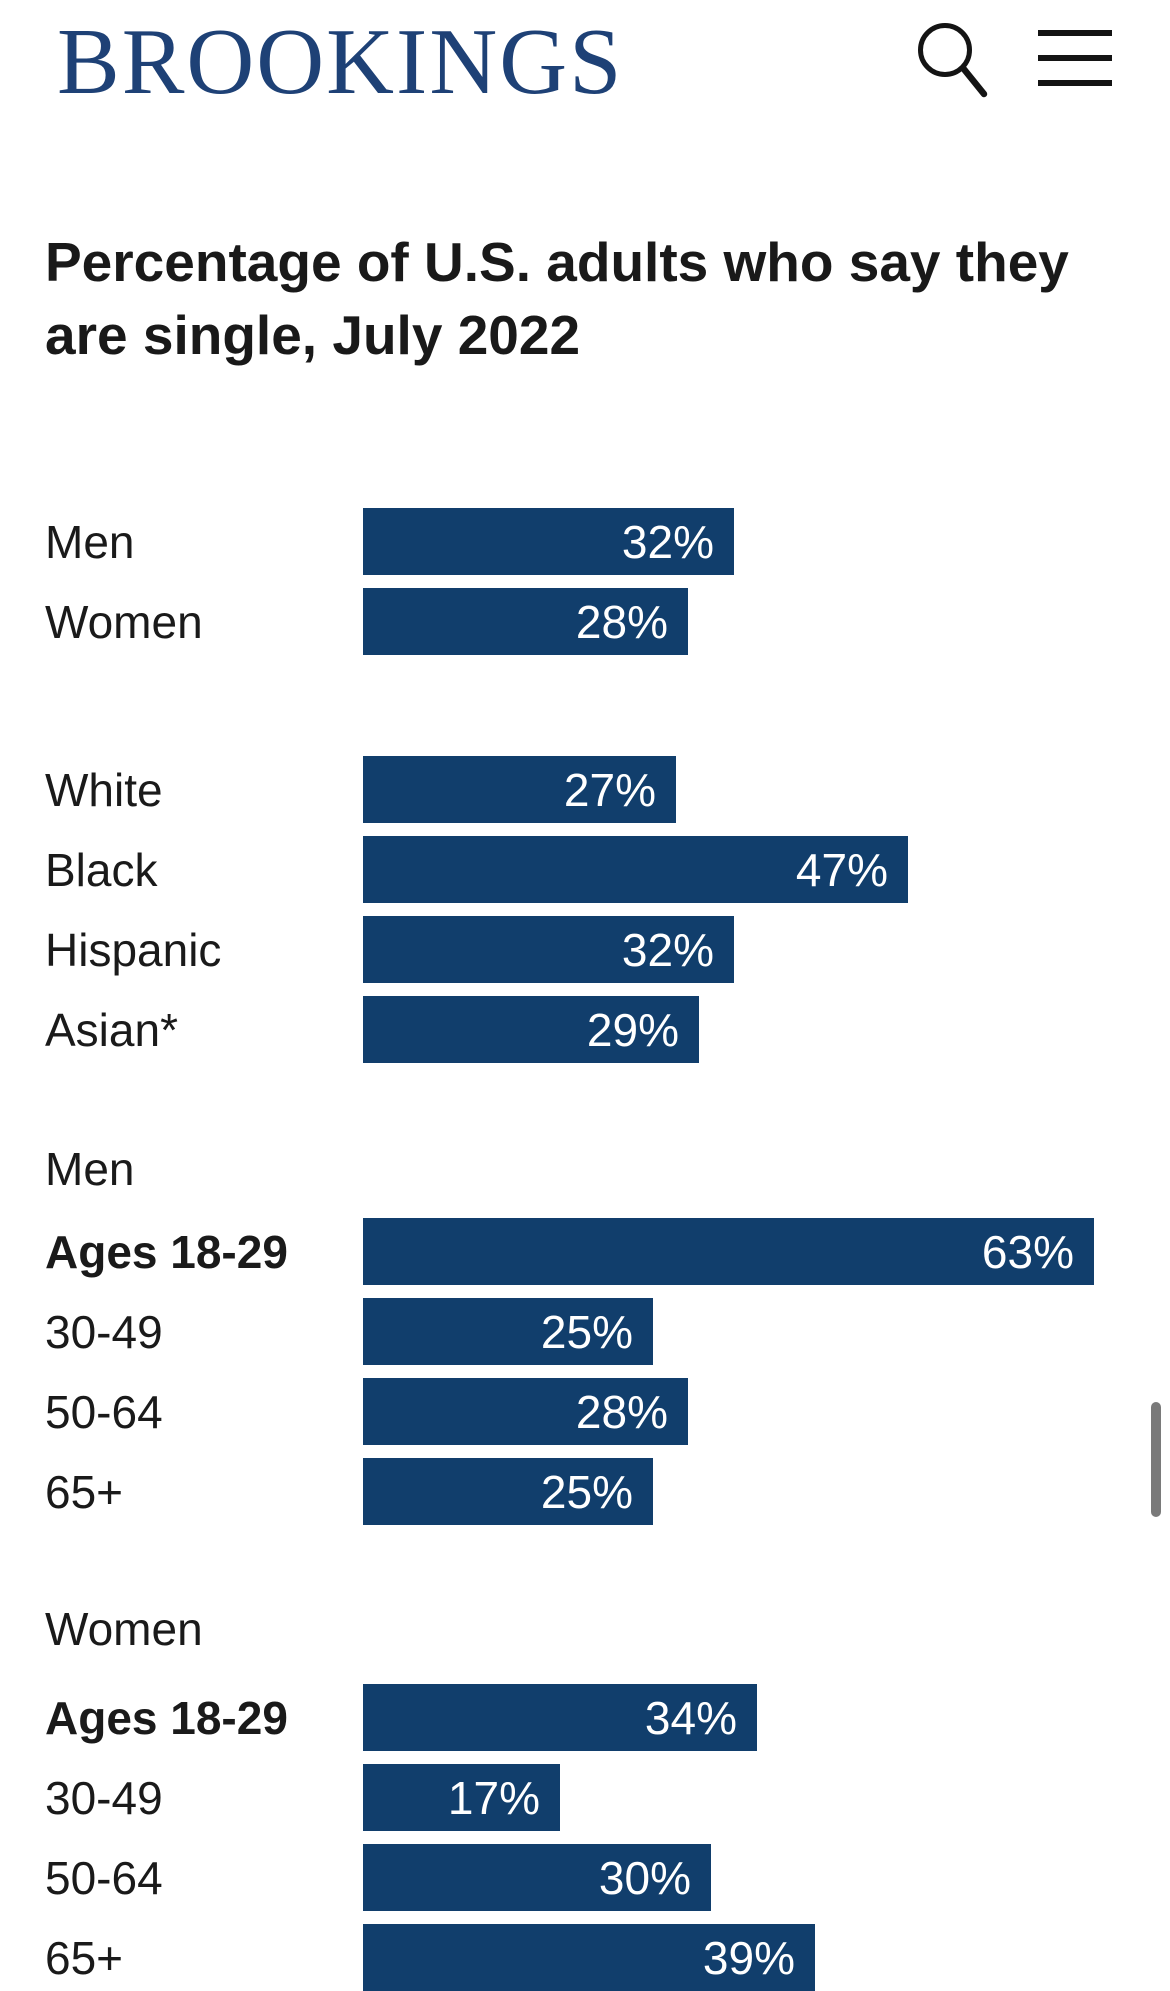  I want to click on bar: 34%, so click(560, 1717).